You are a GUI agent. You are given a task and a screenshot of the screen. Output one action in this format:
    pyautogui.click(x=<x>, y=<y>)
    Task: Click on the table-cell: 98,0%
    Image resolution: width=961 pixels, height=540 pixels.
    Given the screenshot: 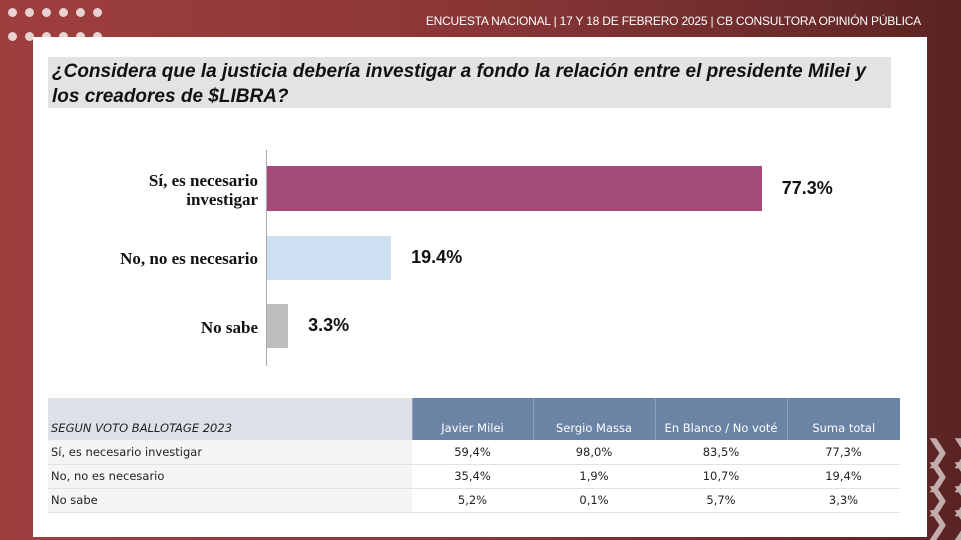 What is the action you would take?
    pyautogui.click(x=594, y=452)
    